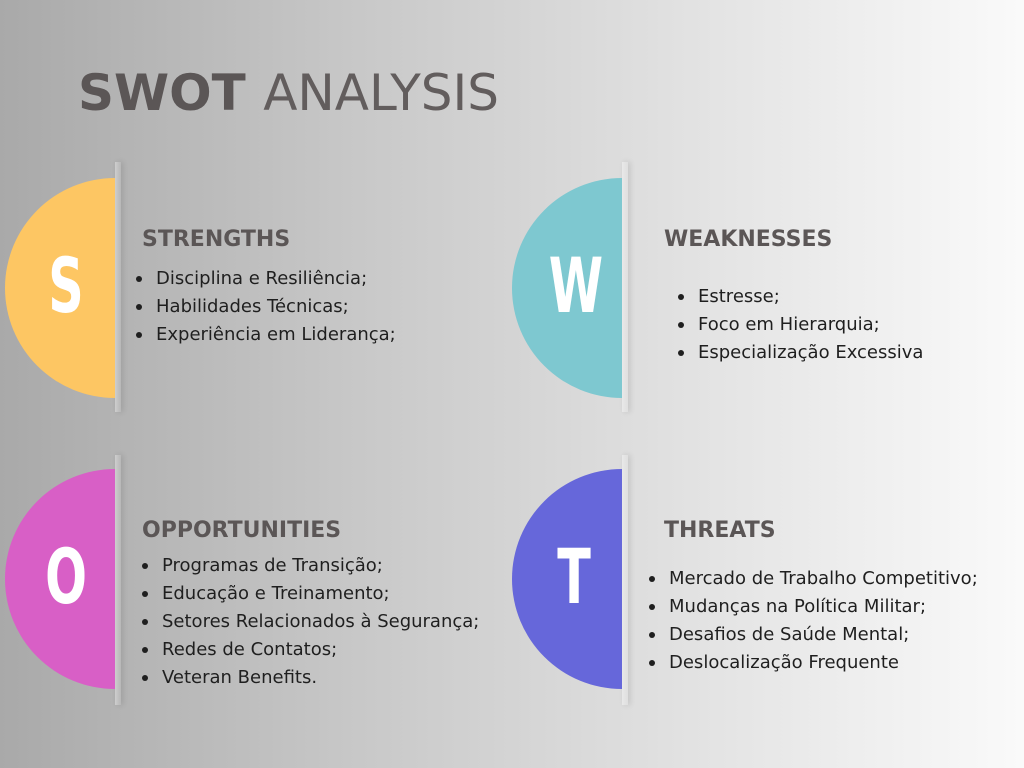 The width and height of the screenshot is (1024, 768). What do you see at coordinates (118, 287) in the screenshot?
I see `strengths-divider` at bounding box center [118, 287].